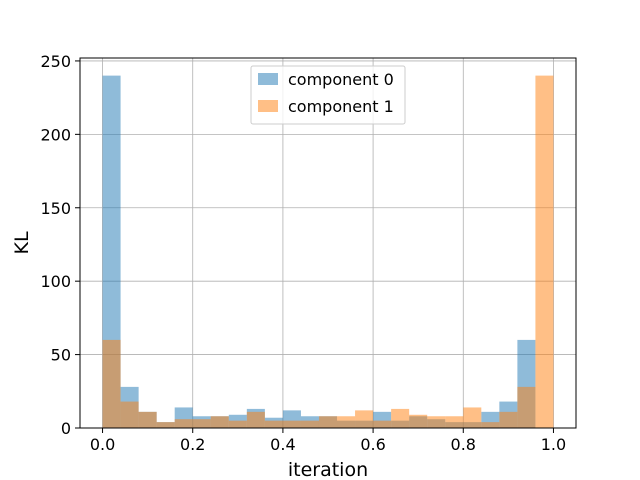 The height and width of the screenshot is (480, 640). Describe the element at coordinates (282, 444) in the screenshot. I see `x-tick-label: 0.4` at that location.